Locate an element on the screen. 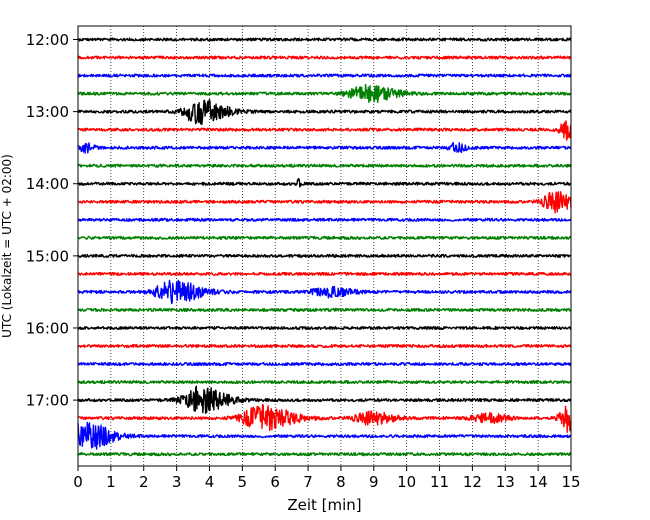 This screenshot has width=650, height=520. y-tick-label: 14:00 is located at coordinates (47, 184).